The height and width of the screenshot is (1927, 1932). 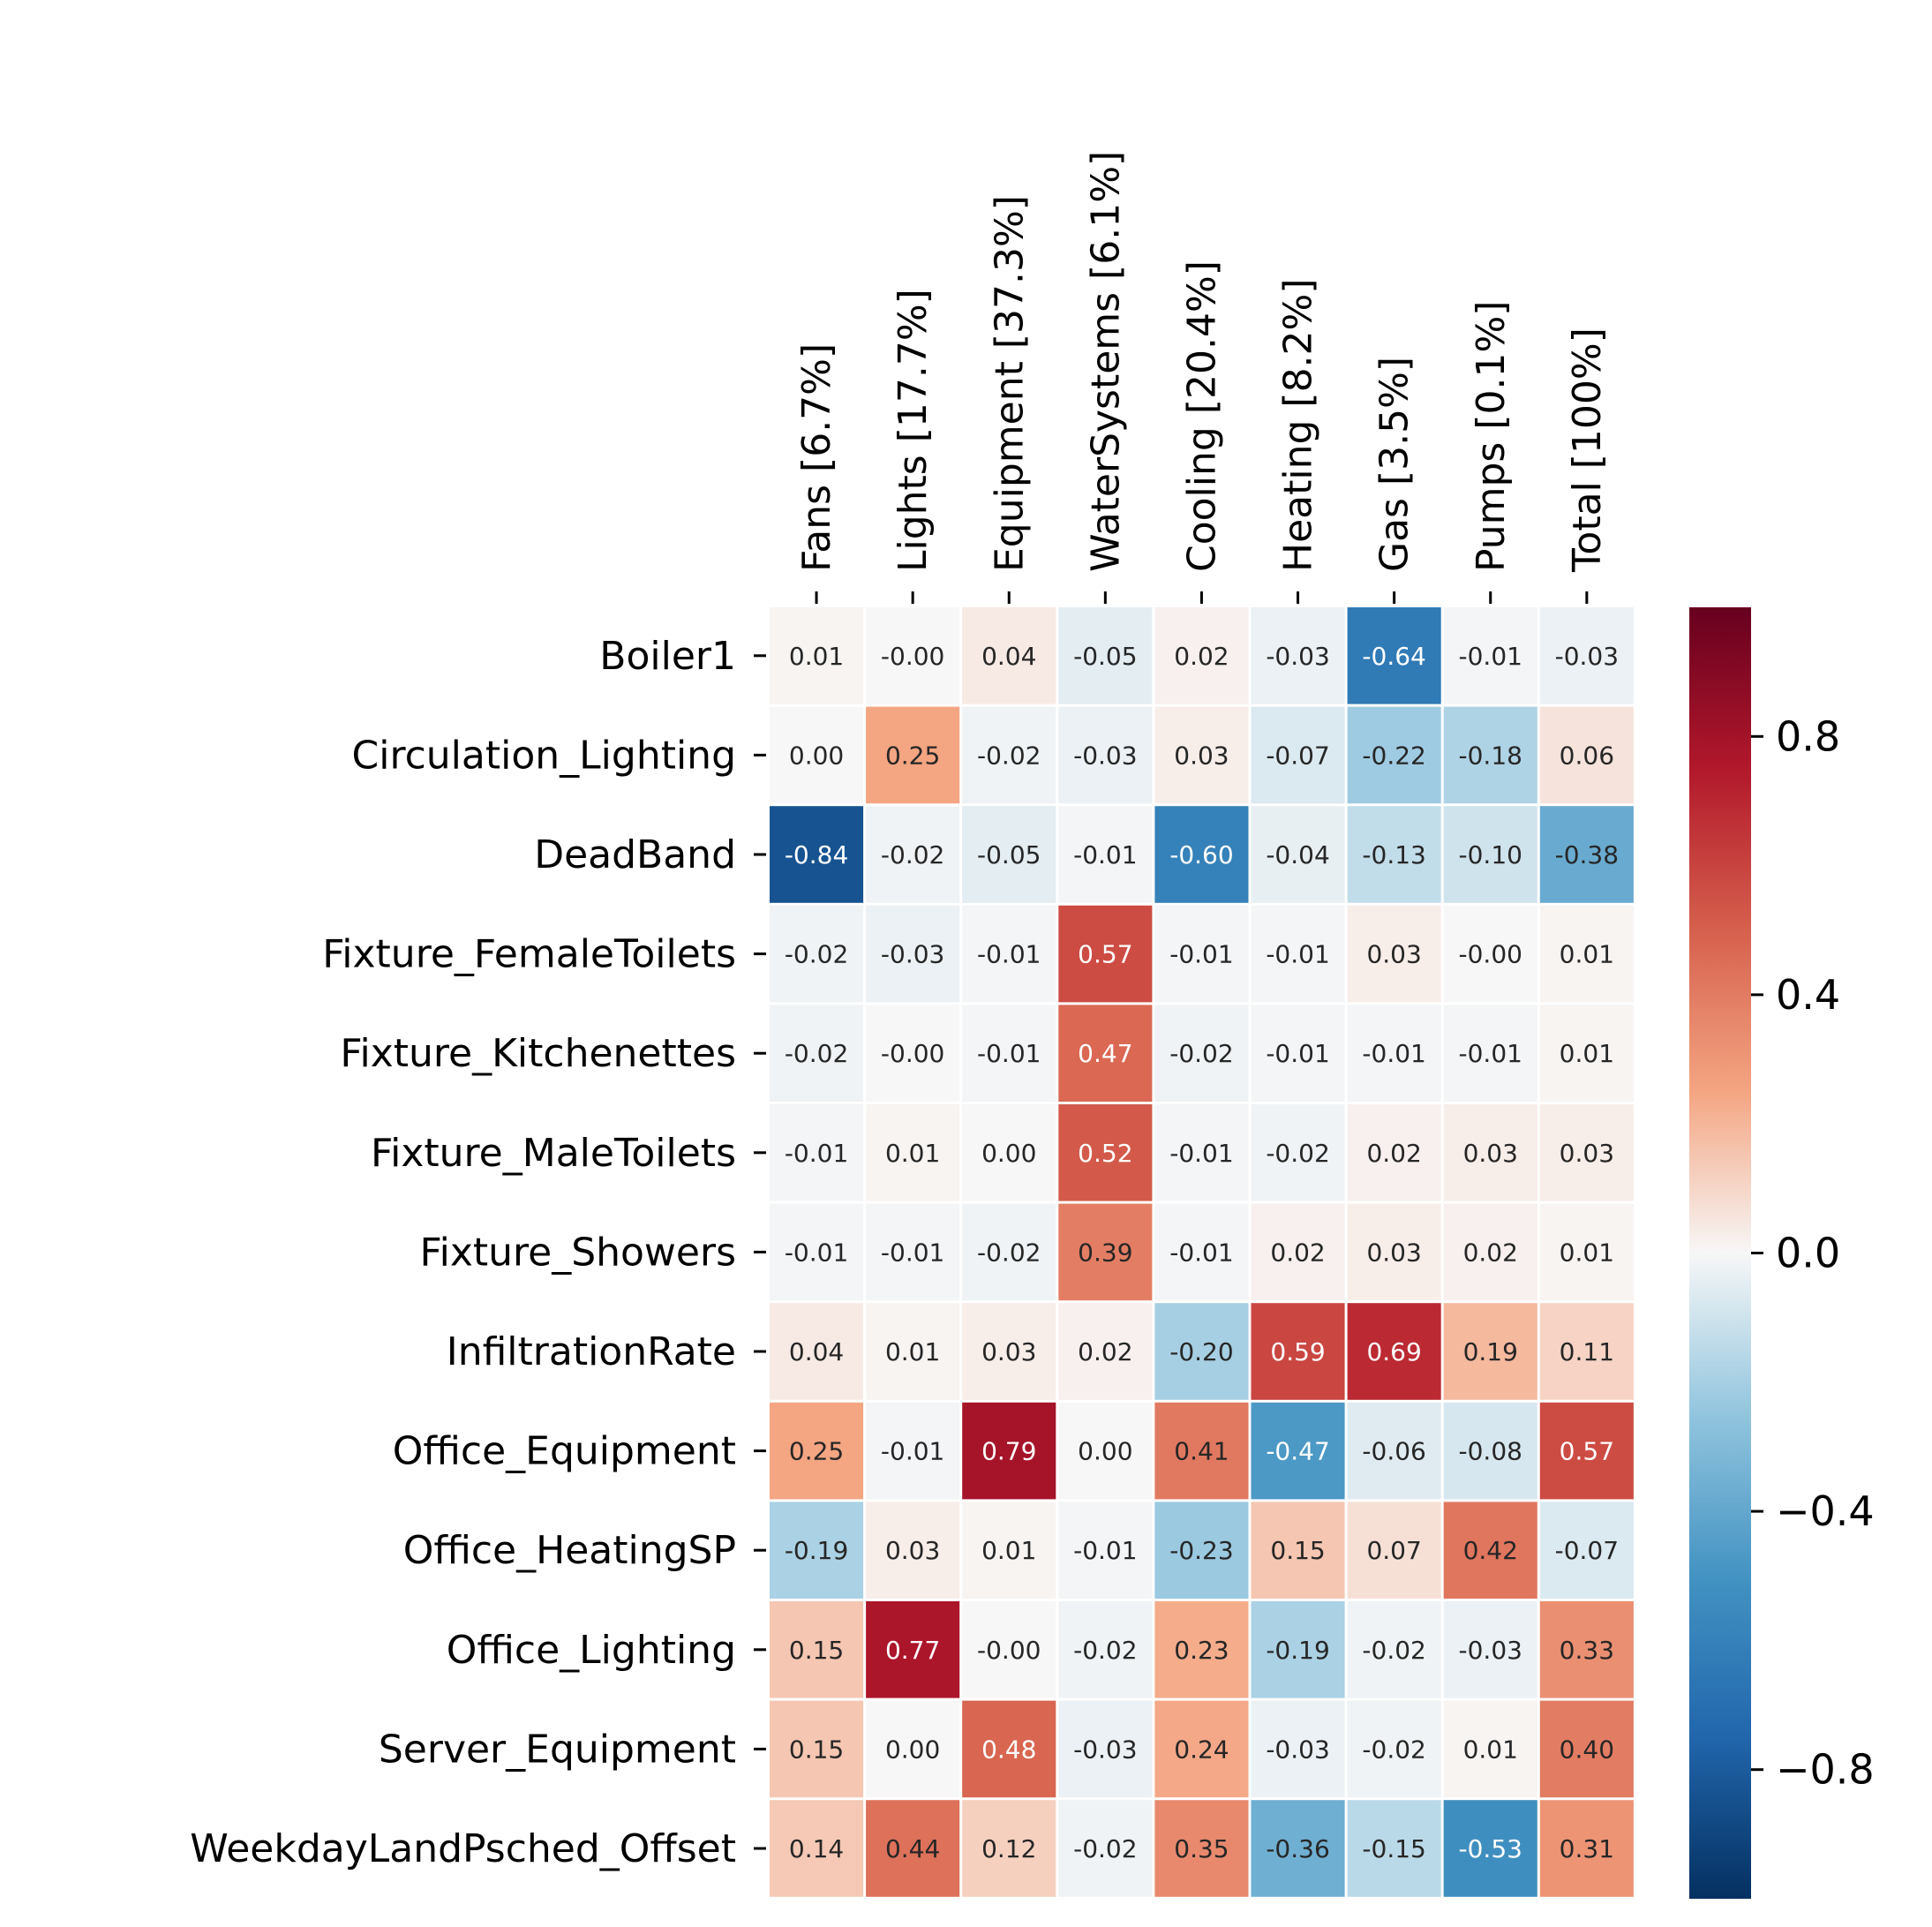 I want to click on x-tick-label: Pumps [0.1%], so click(x=1491, y=436).